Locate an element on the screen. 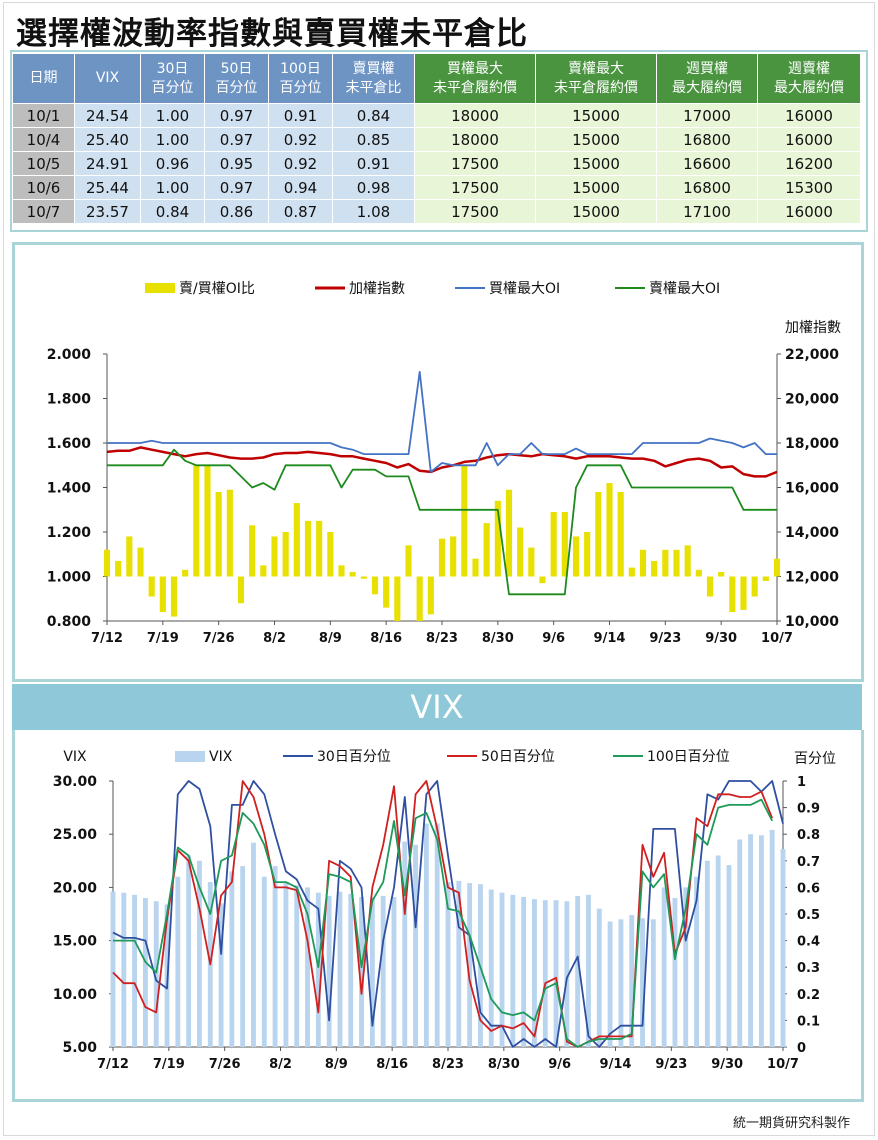 This screenshot has height=1140, width=878. x-tick-label: 9/30 is located at coordinates (721, 638).